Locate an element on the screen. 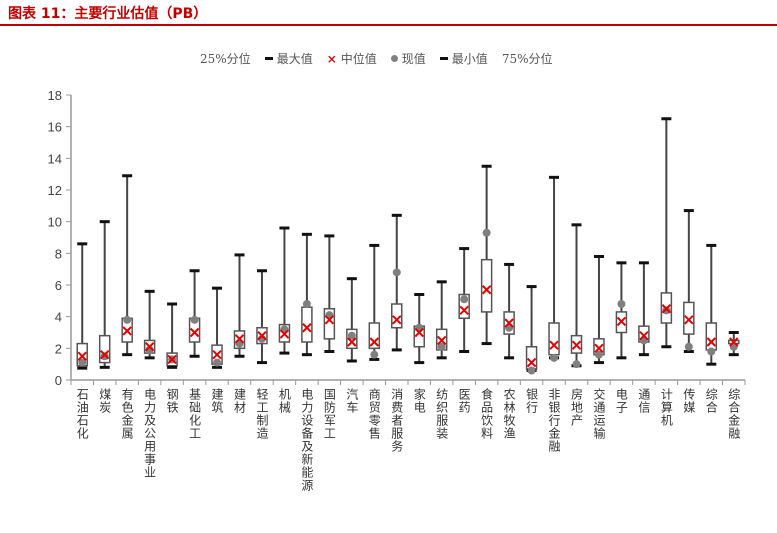 Image resolution: width=777 pixels, height=533 pixels. legend: 25%分位 最大值 × 中位值 现值 最小值 75%分位 is located at coordinates (376, 58).